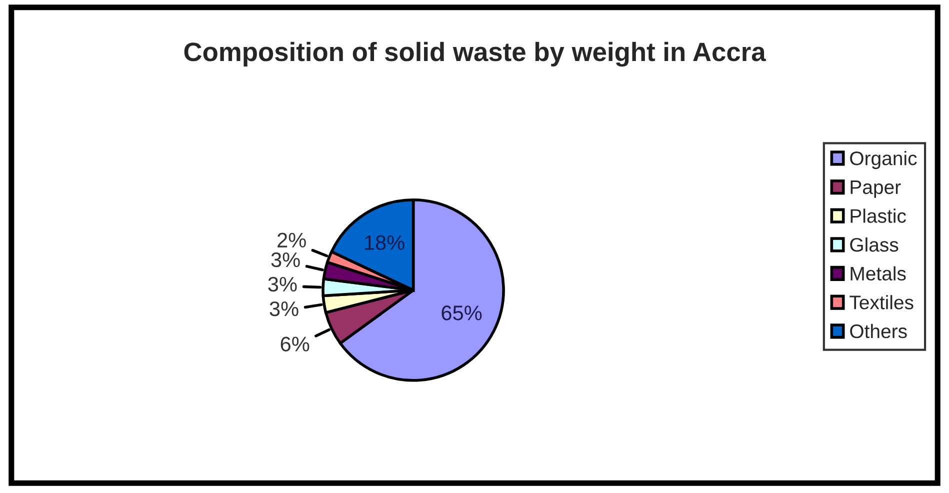 This screenshot has width=949, height=493. I want to click on legend-label: Glass, so click(874, 244).